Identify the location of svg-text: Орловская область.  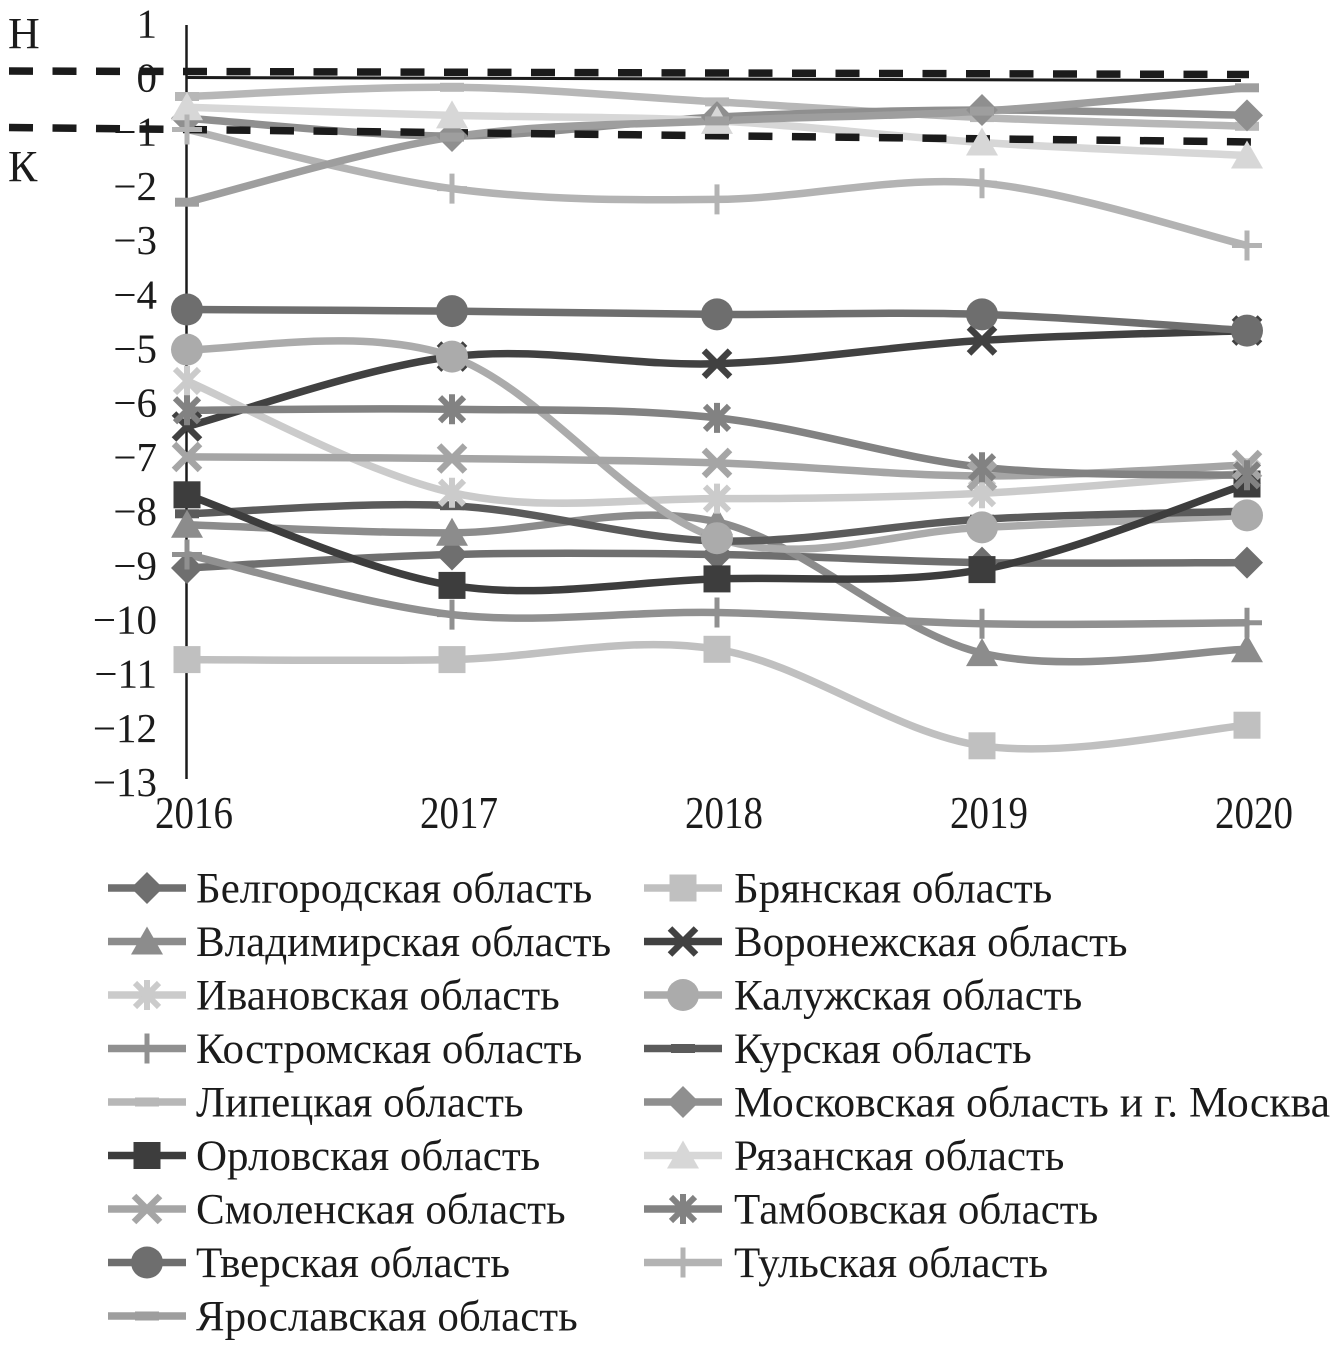
(368, 1156).